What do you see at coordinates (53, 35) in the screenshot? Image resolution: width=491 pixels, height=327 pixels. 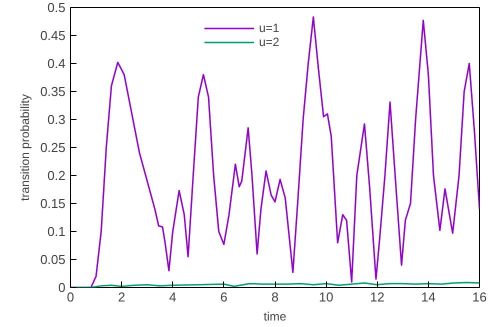 I see `y-tick-label: 0.45` at bounding box center [53, 35].